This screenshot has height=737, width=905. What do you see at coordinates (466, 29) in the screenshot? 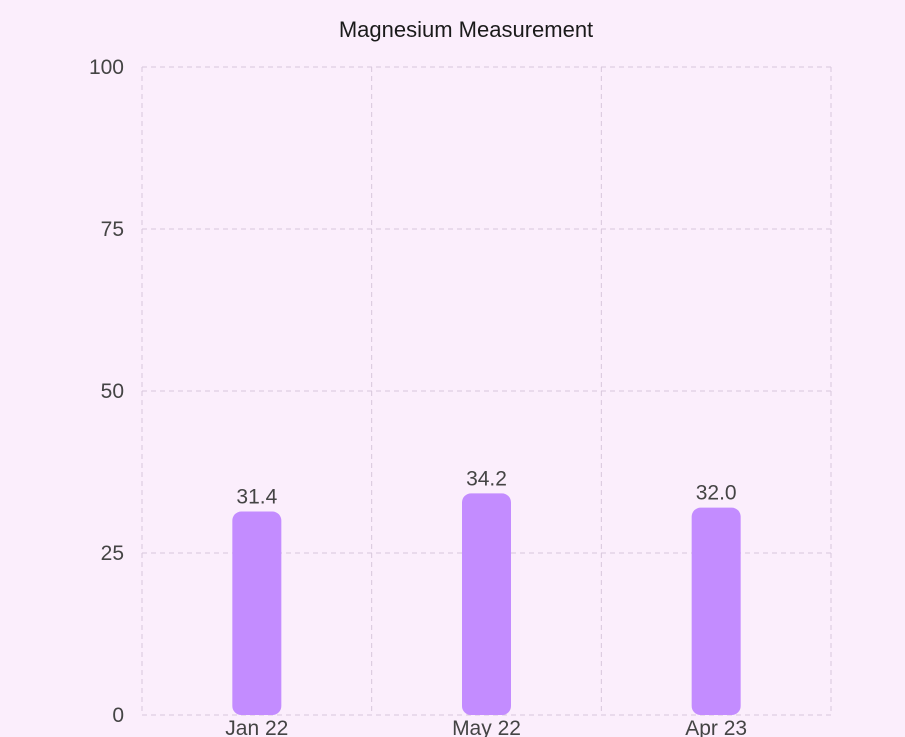
I see `chart-title: Magnesium Measurement` at bounding box center [466, 29].